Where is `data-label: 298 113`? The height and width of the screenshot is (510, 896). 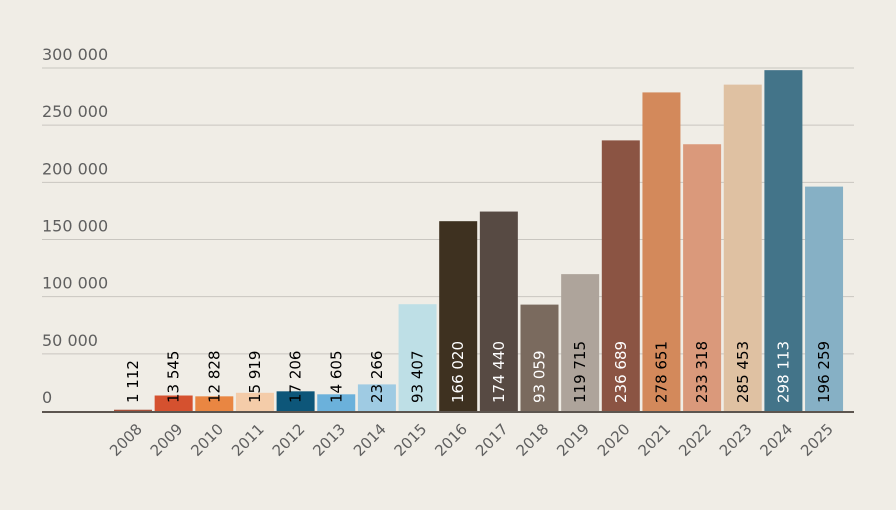
data-label: 298 113 is located at coordinates (783, 372).